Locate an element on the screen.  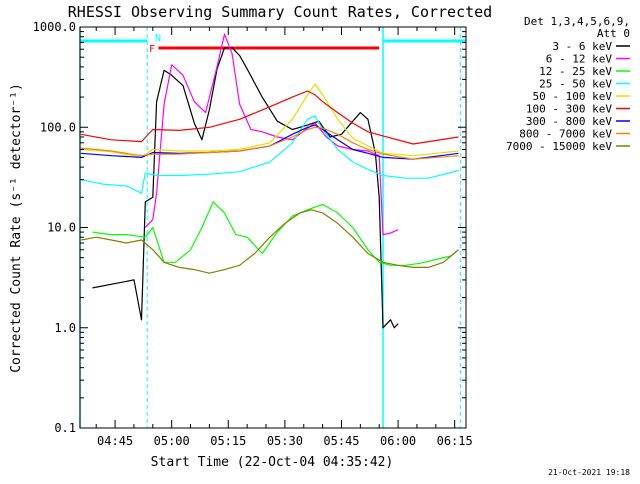
y-tick-label: 0.1 is located at coordinates (65, 428).